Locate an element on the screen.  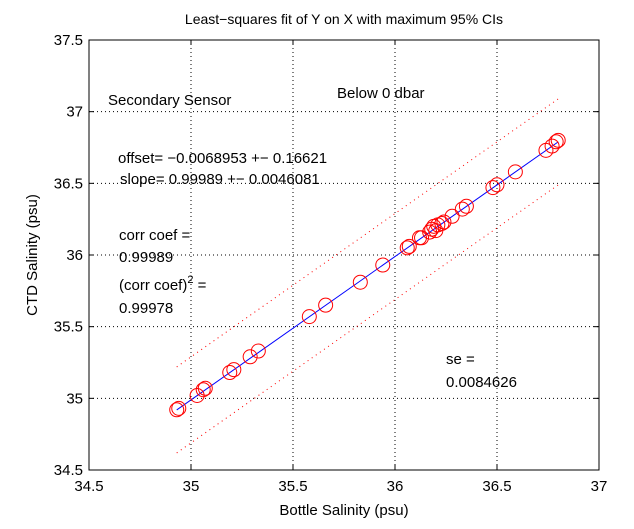
y-tick-label: 37 is located at coordinates (74, 112).